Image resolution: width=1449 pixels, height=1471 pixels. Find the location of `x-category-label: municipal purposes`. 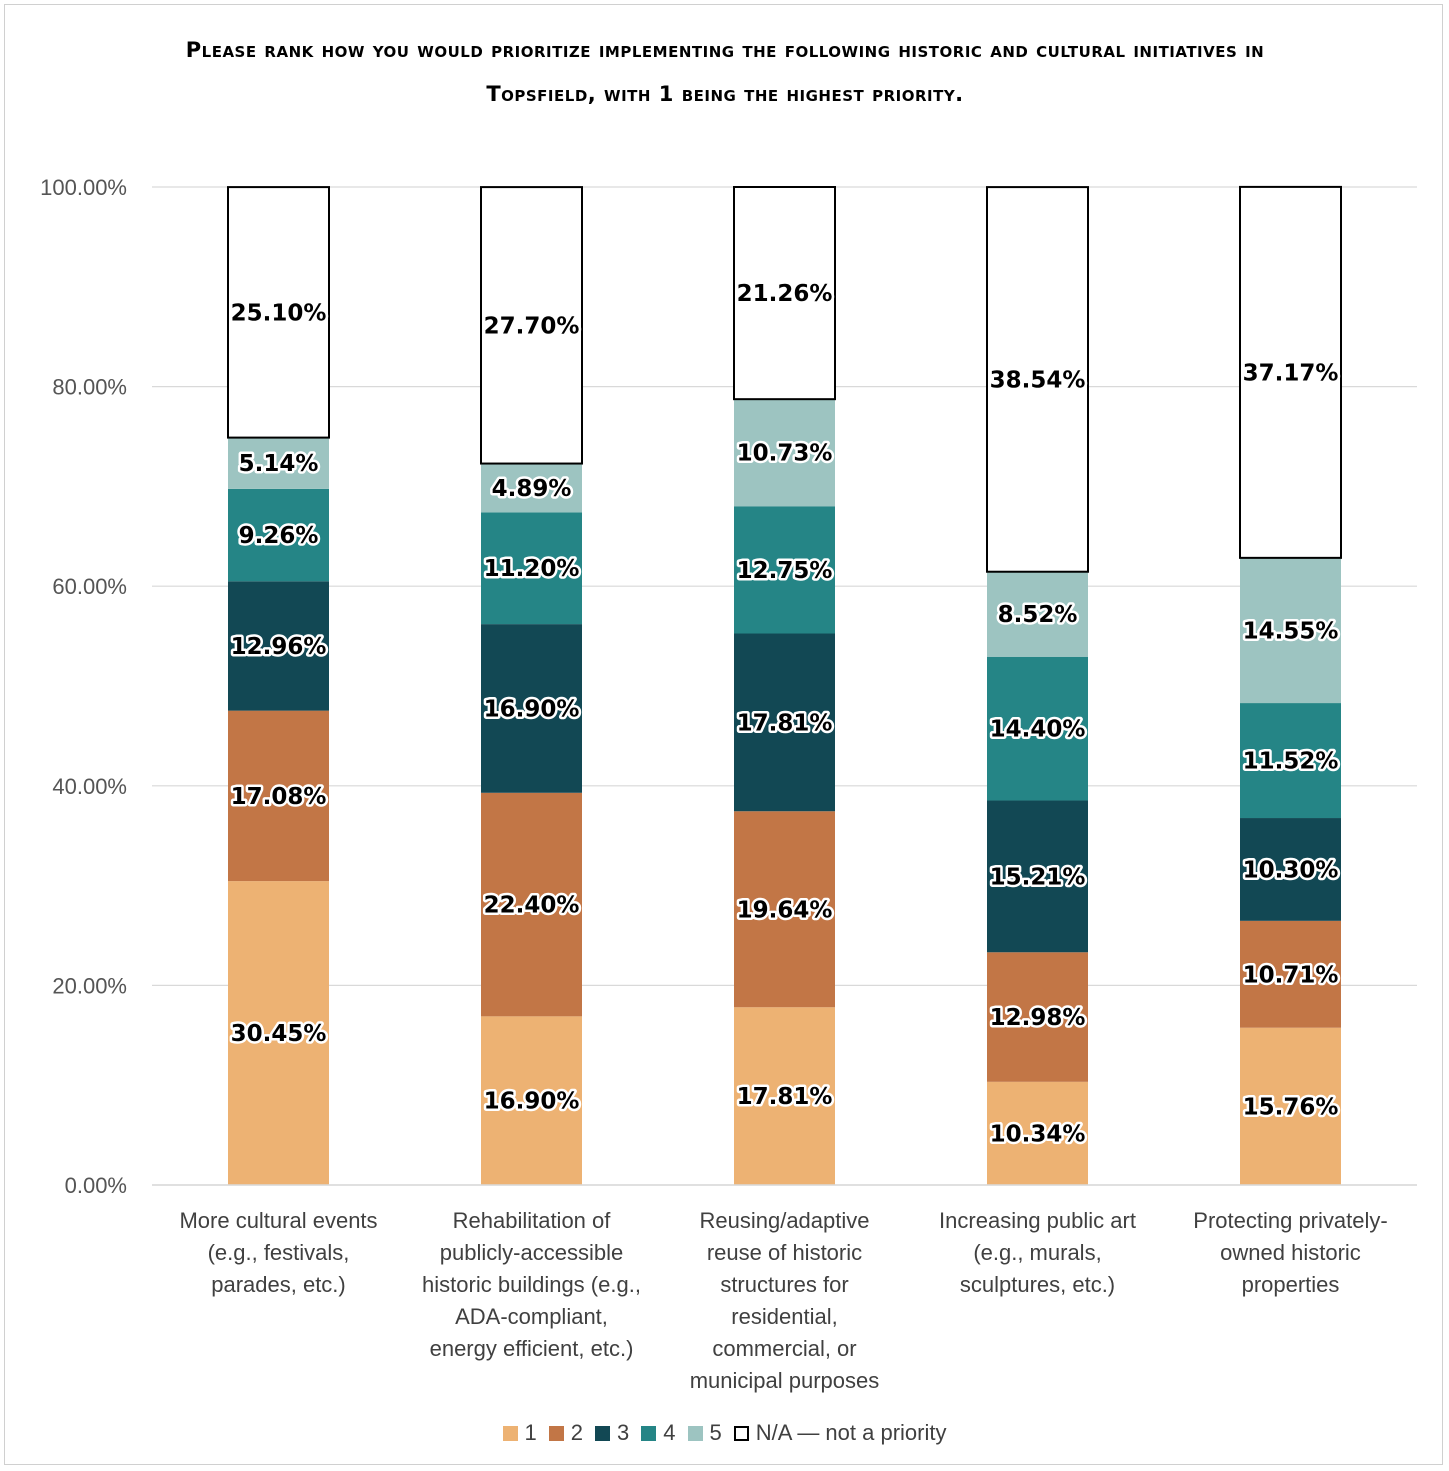

x-category-label: municipal purposes is located at coordinates (785, 1380).